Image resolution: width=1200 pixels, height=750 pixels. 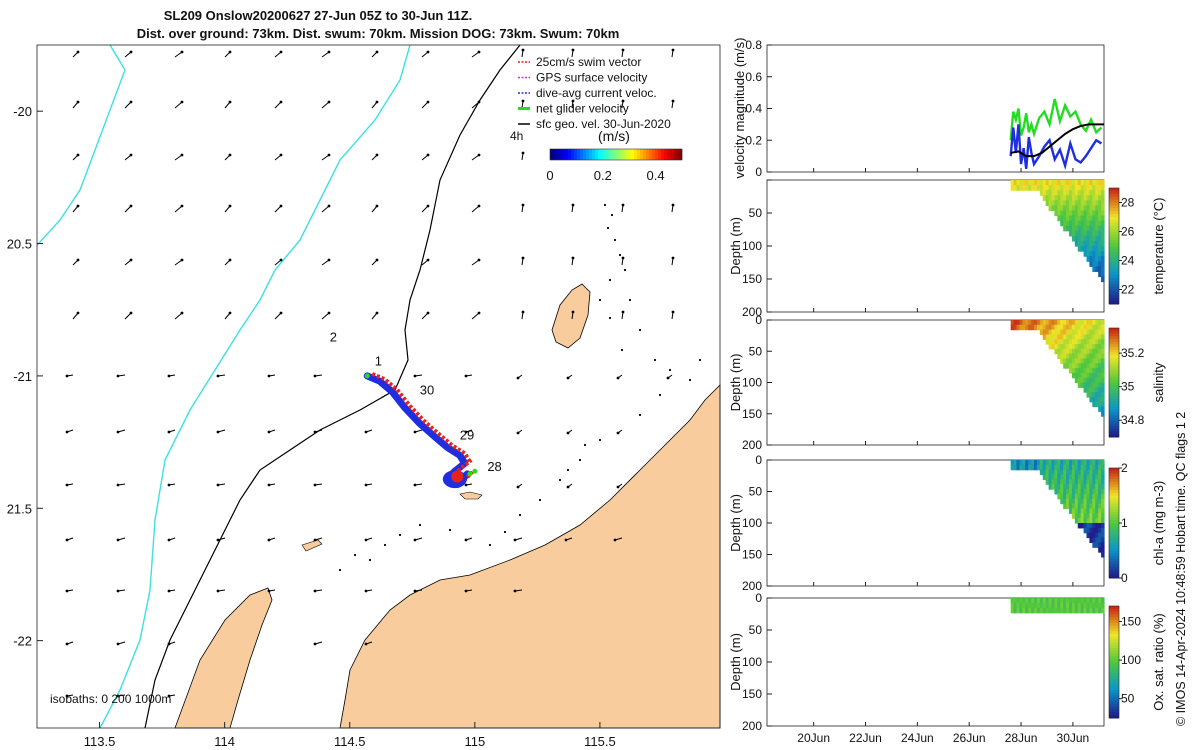 I want to click on velocity-y-tick-label: 0.4, so click(x=753, y=109).